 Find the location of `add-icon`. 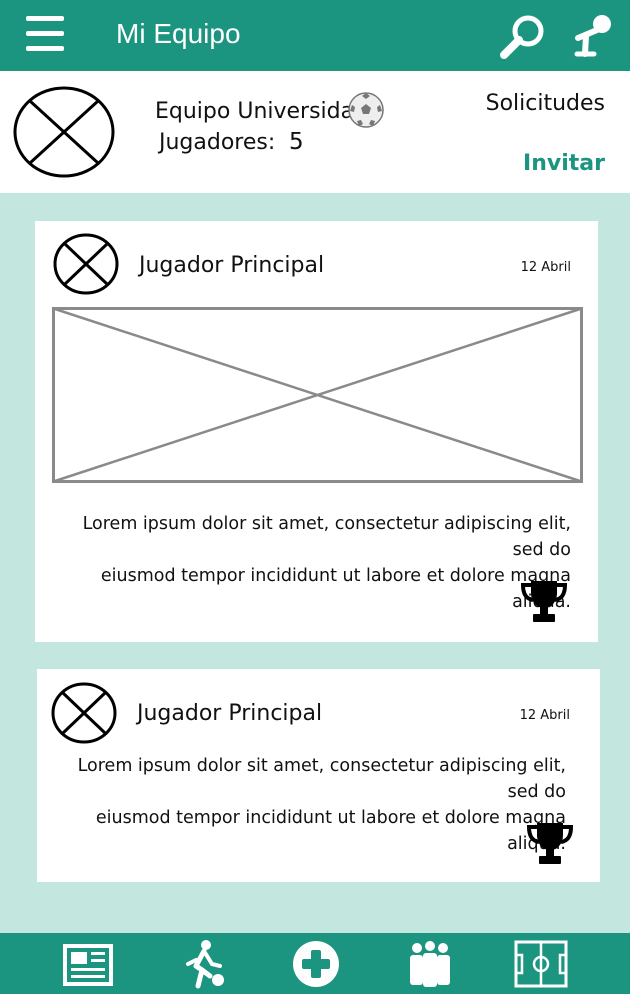

add-icon is located at coordinates (316, 964).